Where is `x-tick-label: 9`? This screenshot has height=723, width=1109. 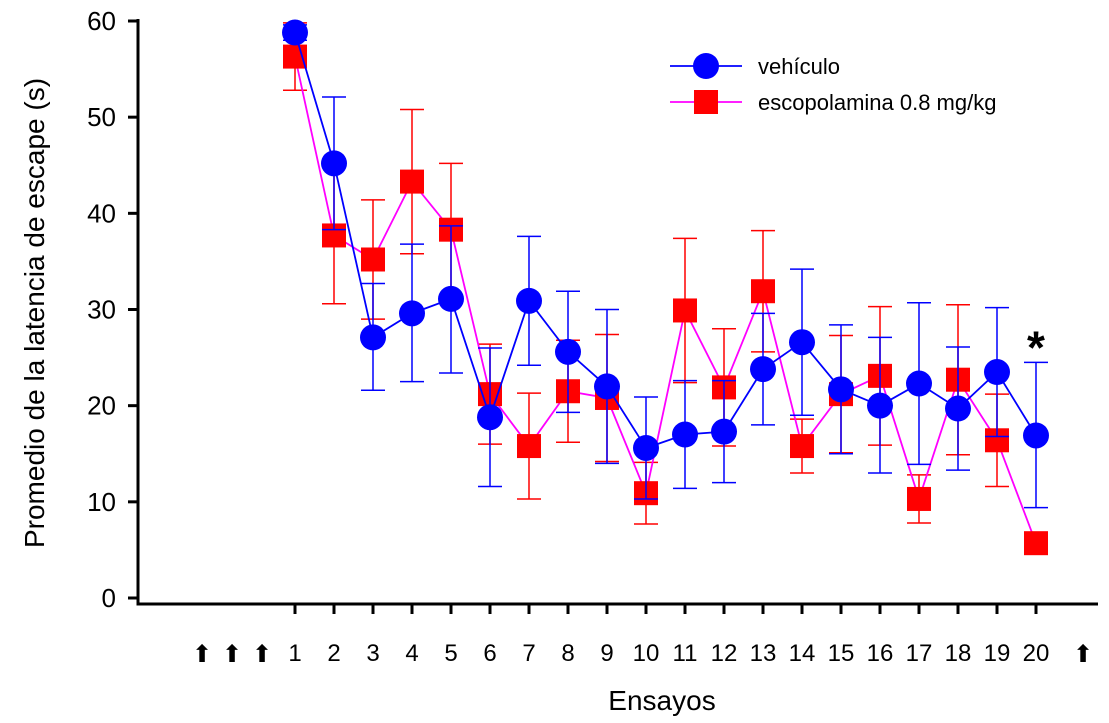
x-tick-label: 9 is located at coordinates (606, 653).